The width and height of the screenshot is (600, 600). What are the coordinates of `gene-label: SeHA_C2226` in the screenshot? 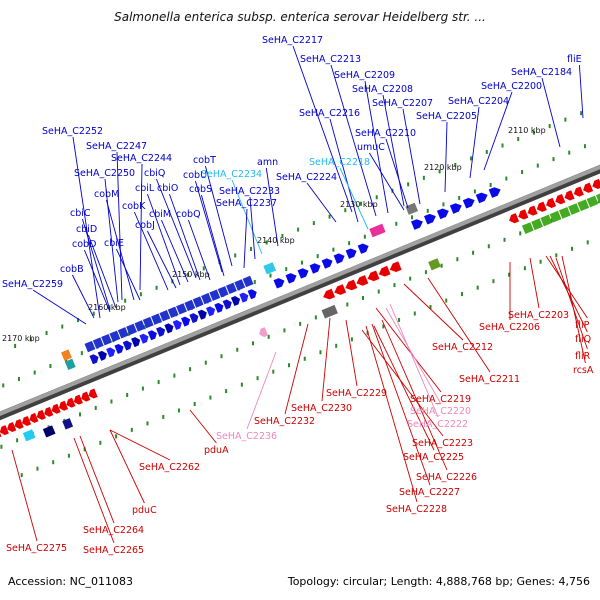 It's located at (446, 477).